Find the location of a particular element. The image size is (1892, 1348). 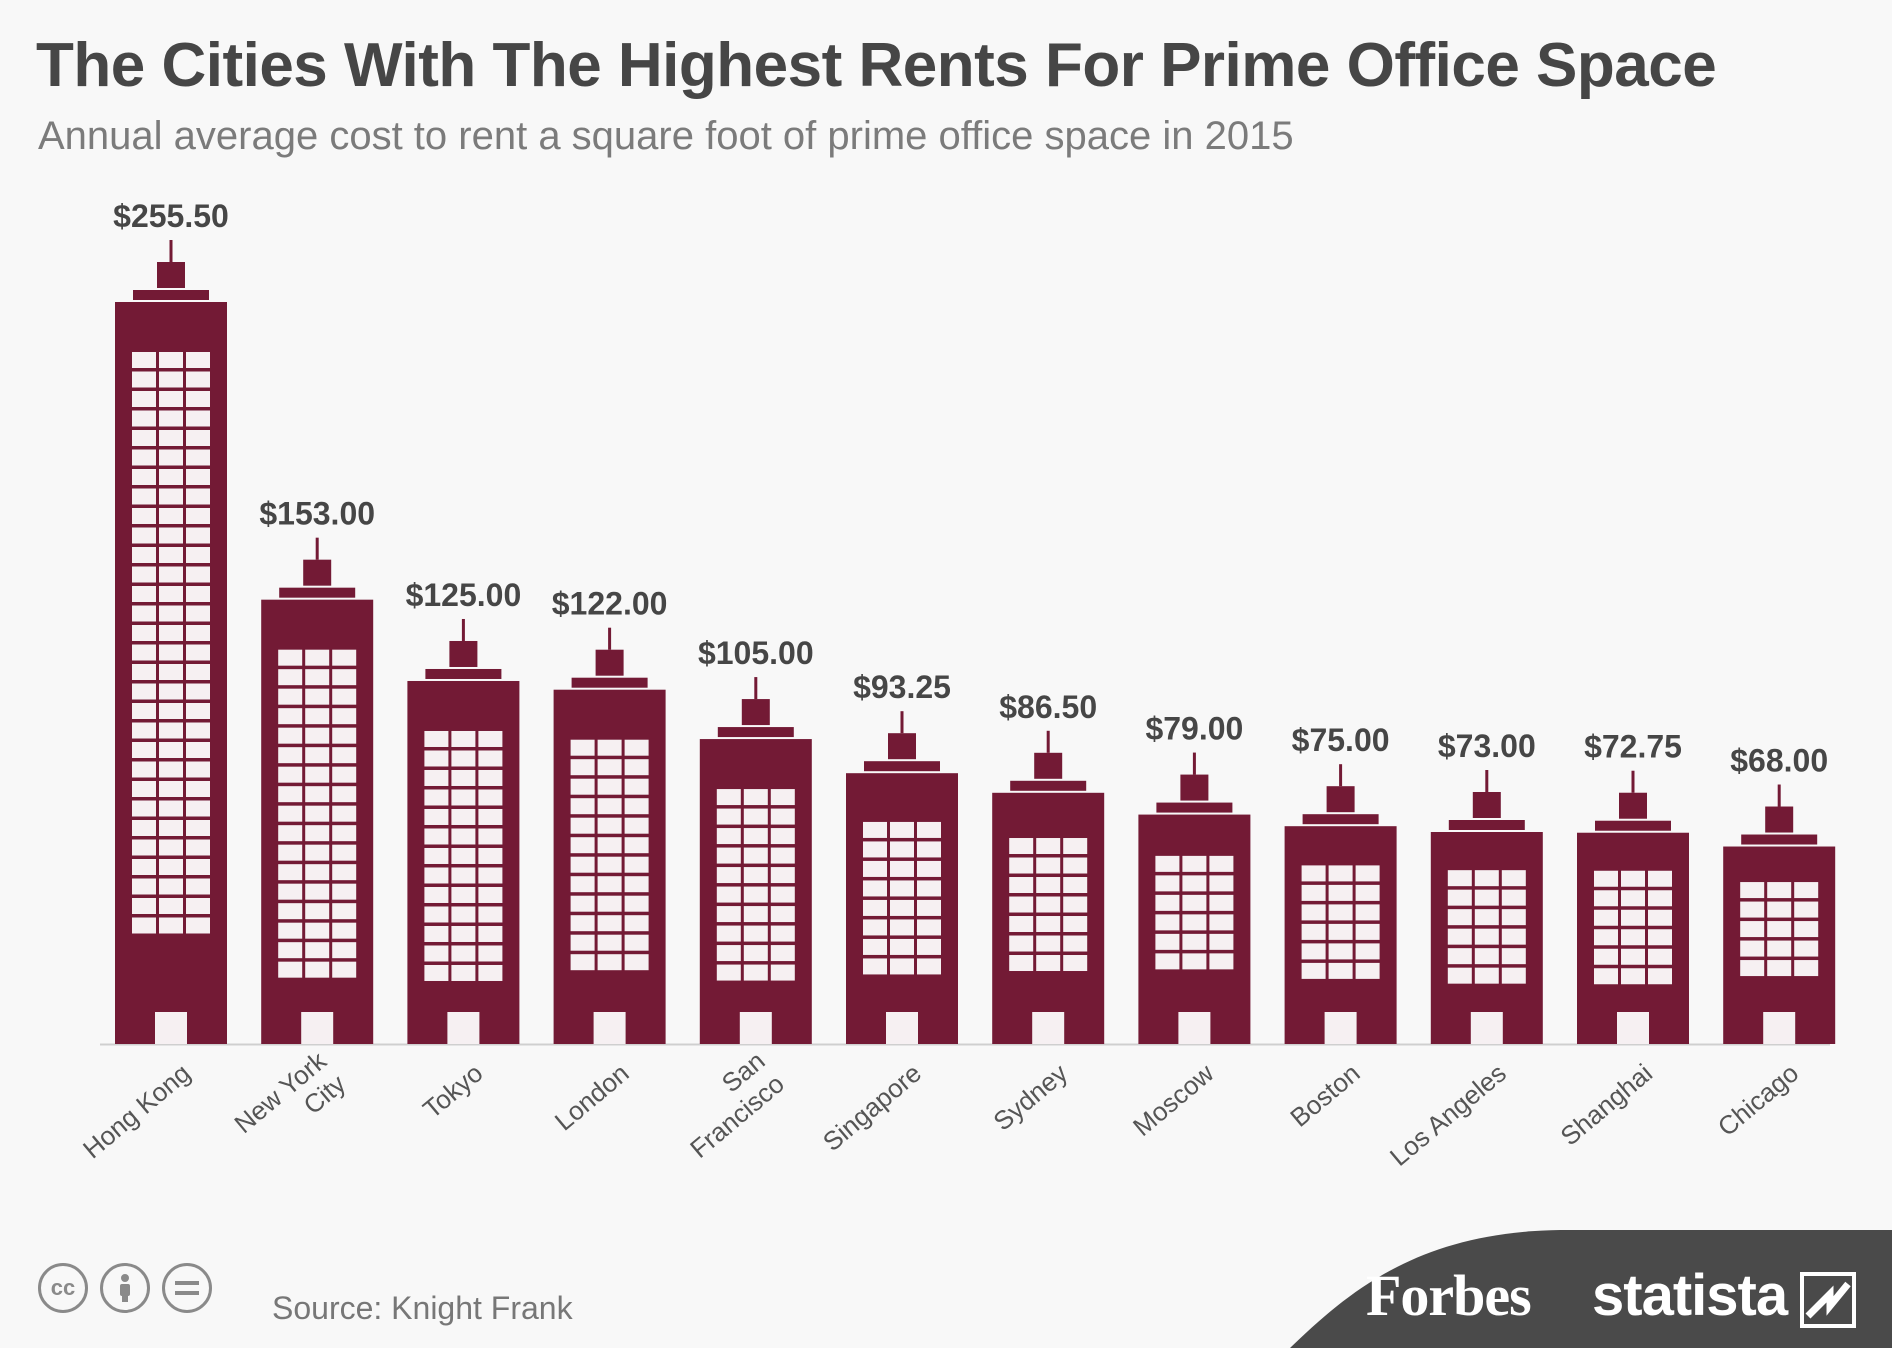

no-derivatives-icon is located at coordinates (187, 1288).